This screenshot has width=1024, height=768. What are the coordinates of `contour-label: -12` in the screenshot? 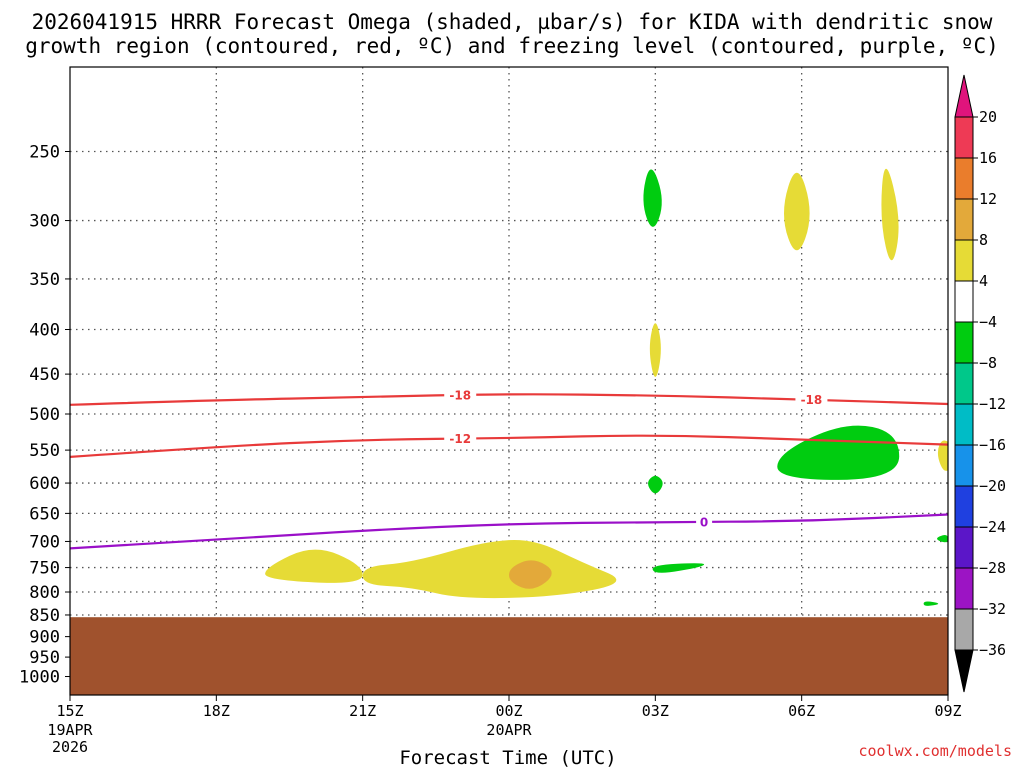 It's located at (460, 439).